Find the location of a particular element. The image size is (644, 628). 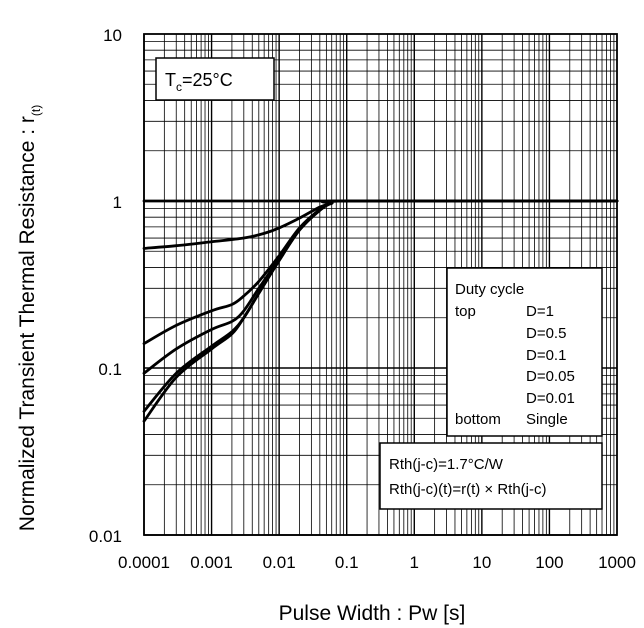

condition-value: =25°C is located at coordinates (207, 80).